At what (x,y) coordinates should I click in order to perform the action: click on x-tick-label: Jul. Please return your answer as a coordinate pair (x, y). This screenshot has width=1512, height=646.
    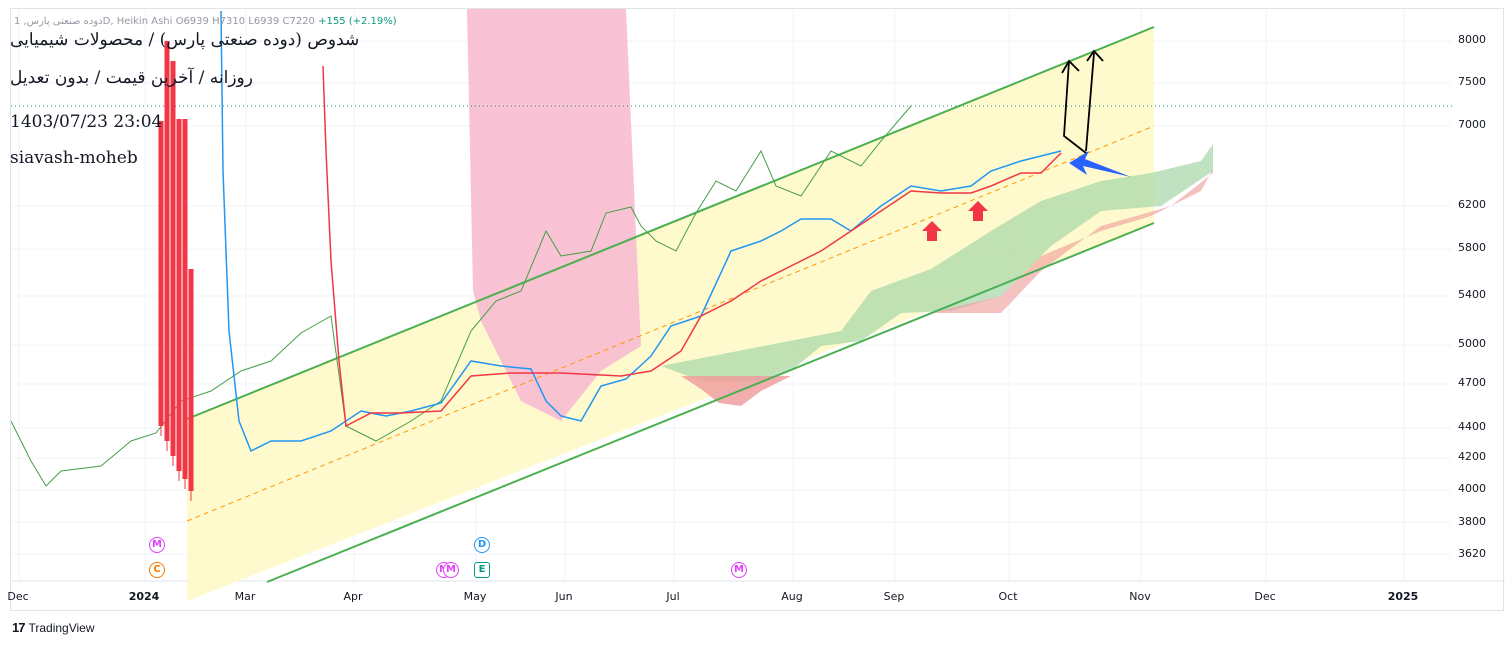
    Looking at the image, I should click on (673, 596).